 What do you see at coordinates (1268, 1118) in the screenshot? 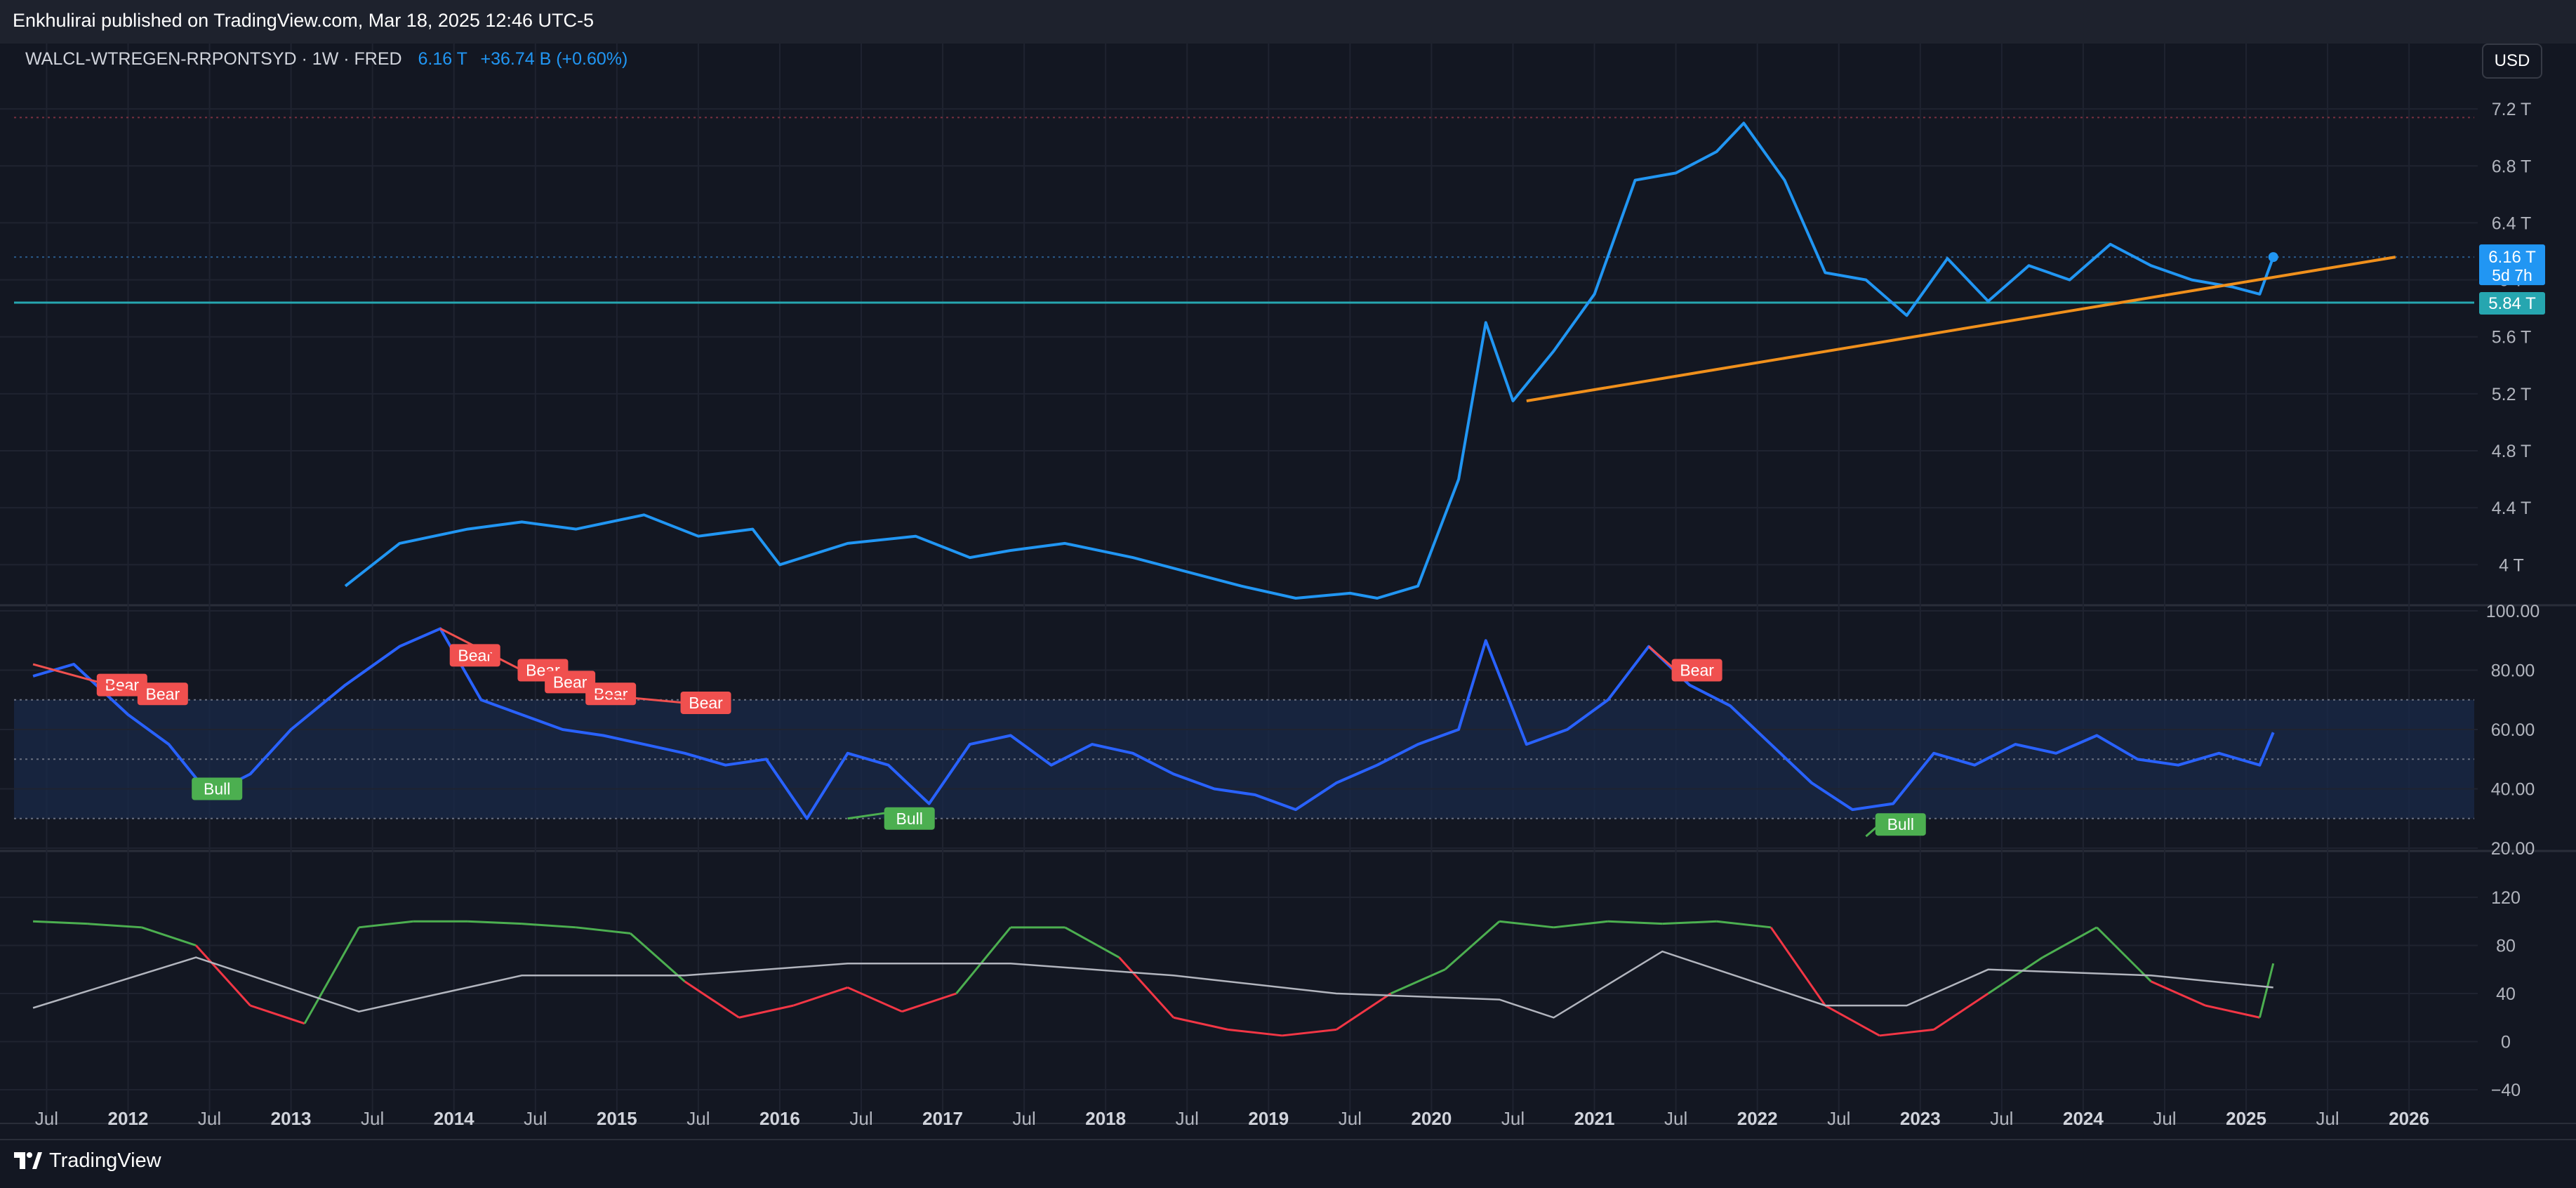
I see `time-axis-label: 2019` at bounding box center [1268, 1118].